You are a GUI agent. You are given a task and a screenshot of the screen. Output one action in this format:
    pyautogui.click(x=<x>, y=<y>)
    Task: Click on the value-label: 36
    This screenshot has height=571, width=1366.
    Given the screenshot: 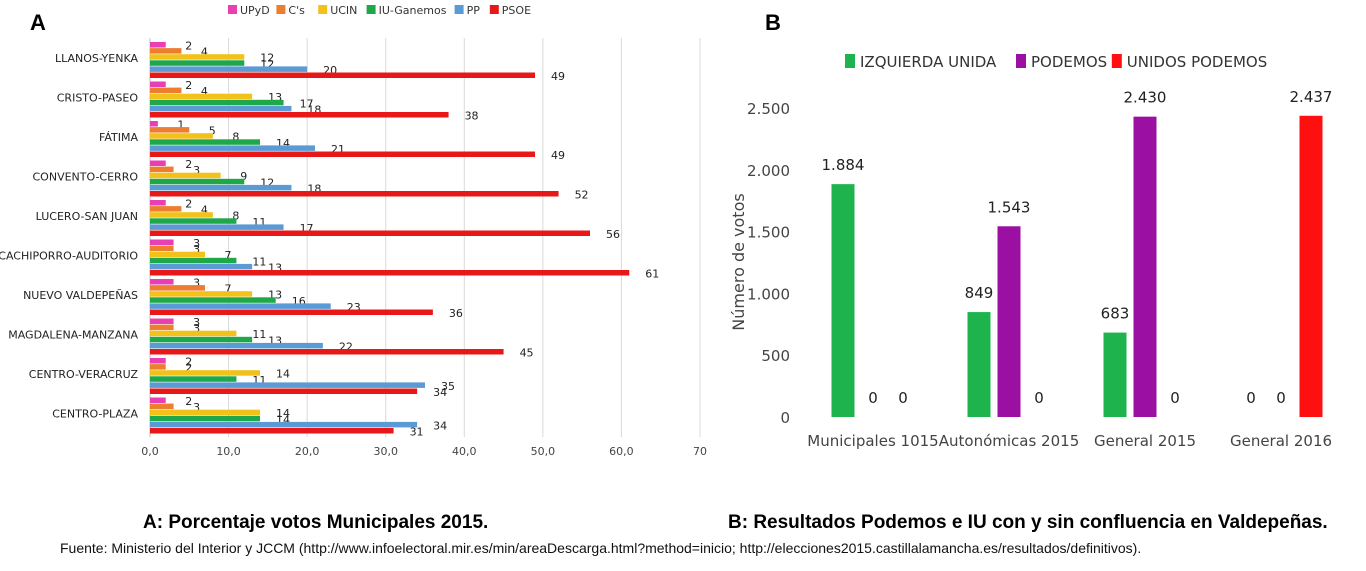 What is the action you would take?
    pyautogui.click(x=456, y=313)
    